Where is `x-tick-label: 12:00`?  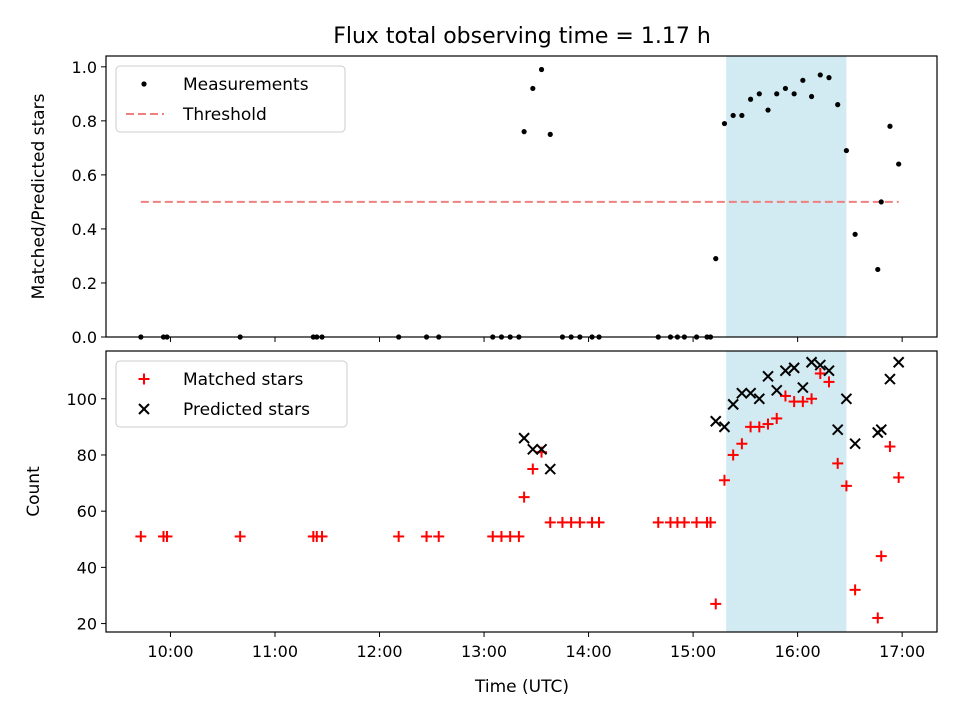
x-tick-label: 12:00 is located at coordinates (379, 651).